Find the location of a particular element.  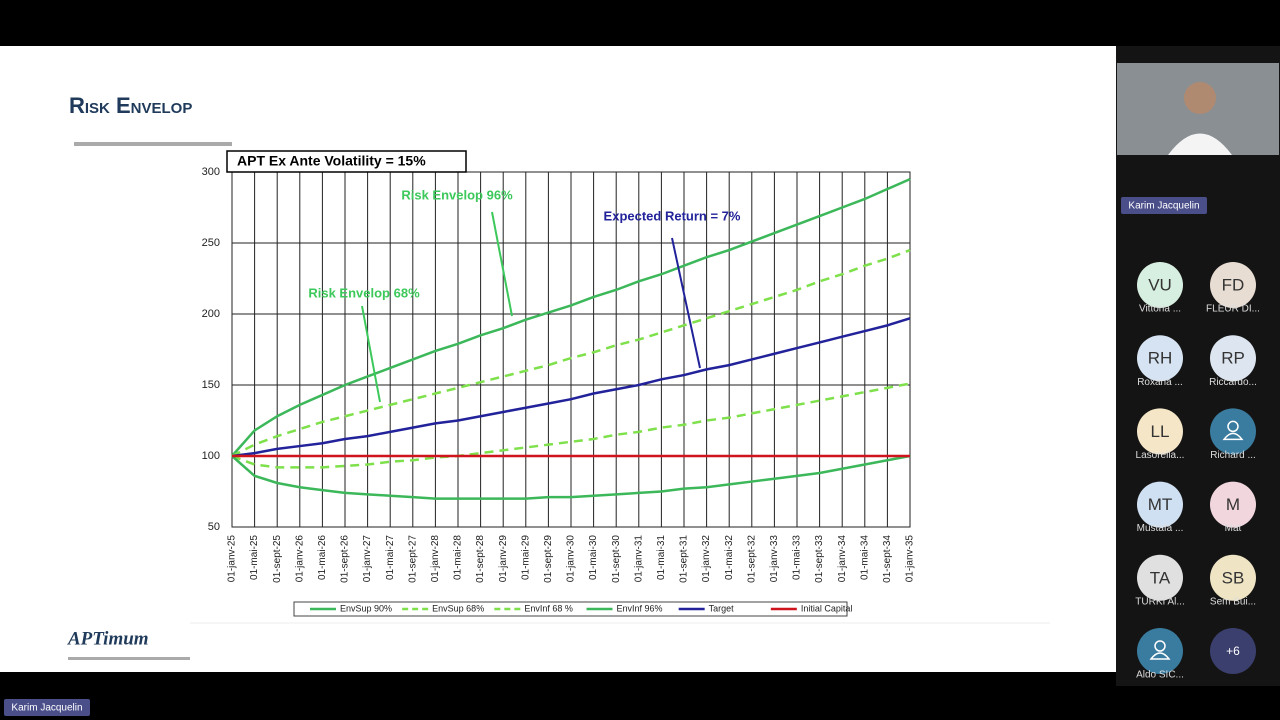

legend-label: Target is located at coordinates (722, 608).